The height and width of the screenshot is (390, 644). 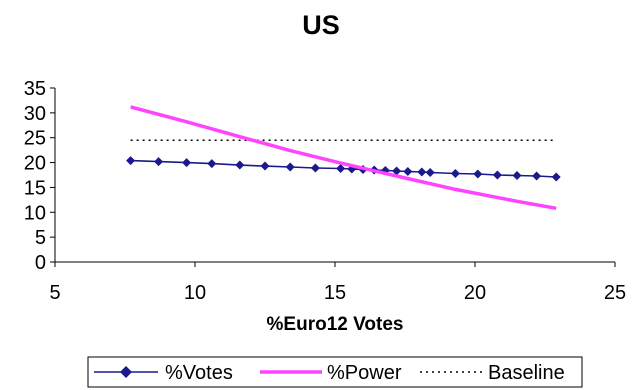 I want to click on y-tick-label: 35, so click(x=35, y=89).